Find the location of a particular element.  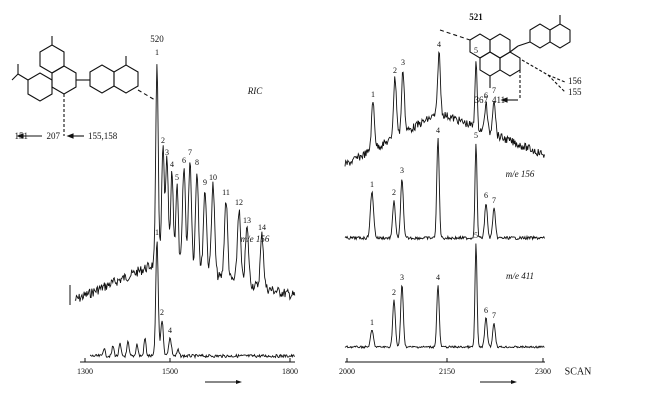

peak-label: 14 is located at coordinates (262, 227).